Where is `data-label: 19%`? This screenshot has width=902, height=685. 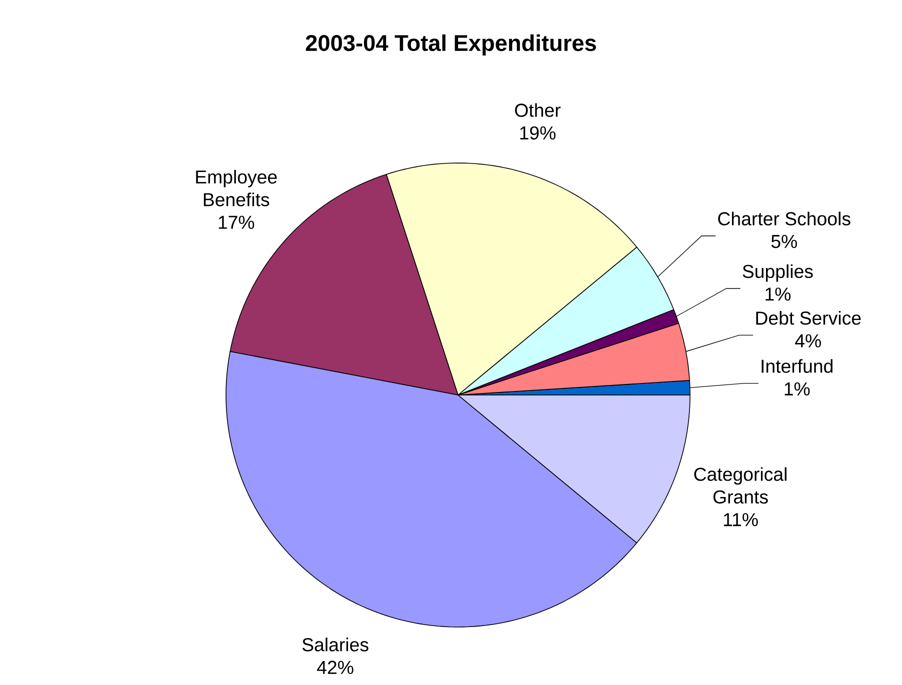 data-label: 19% is located at coordinates (538, 133).